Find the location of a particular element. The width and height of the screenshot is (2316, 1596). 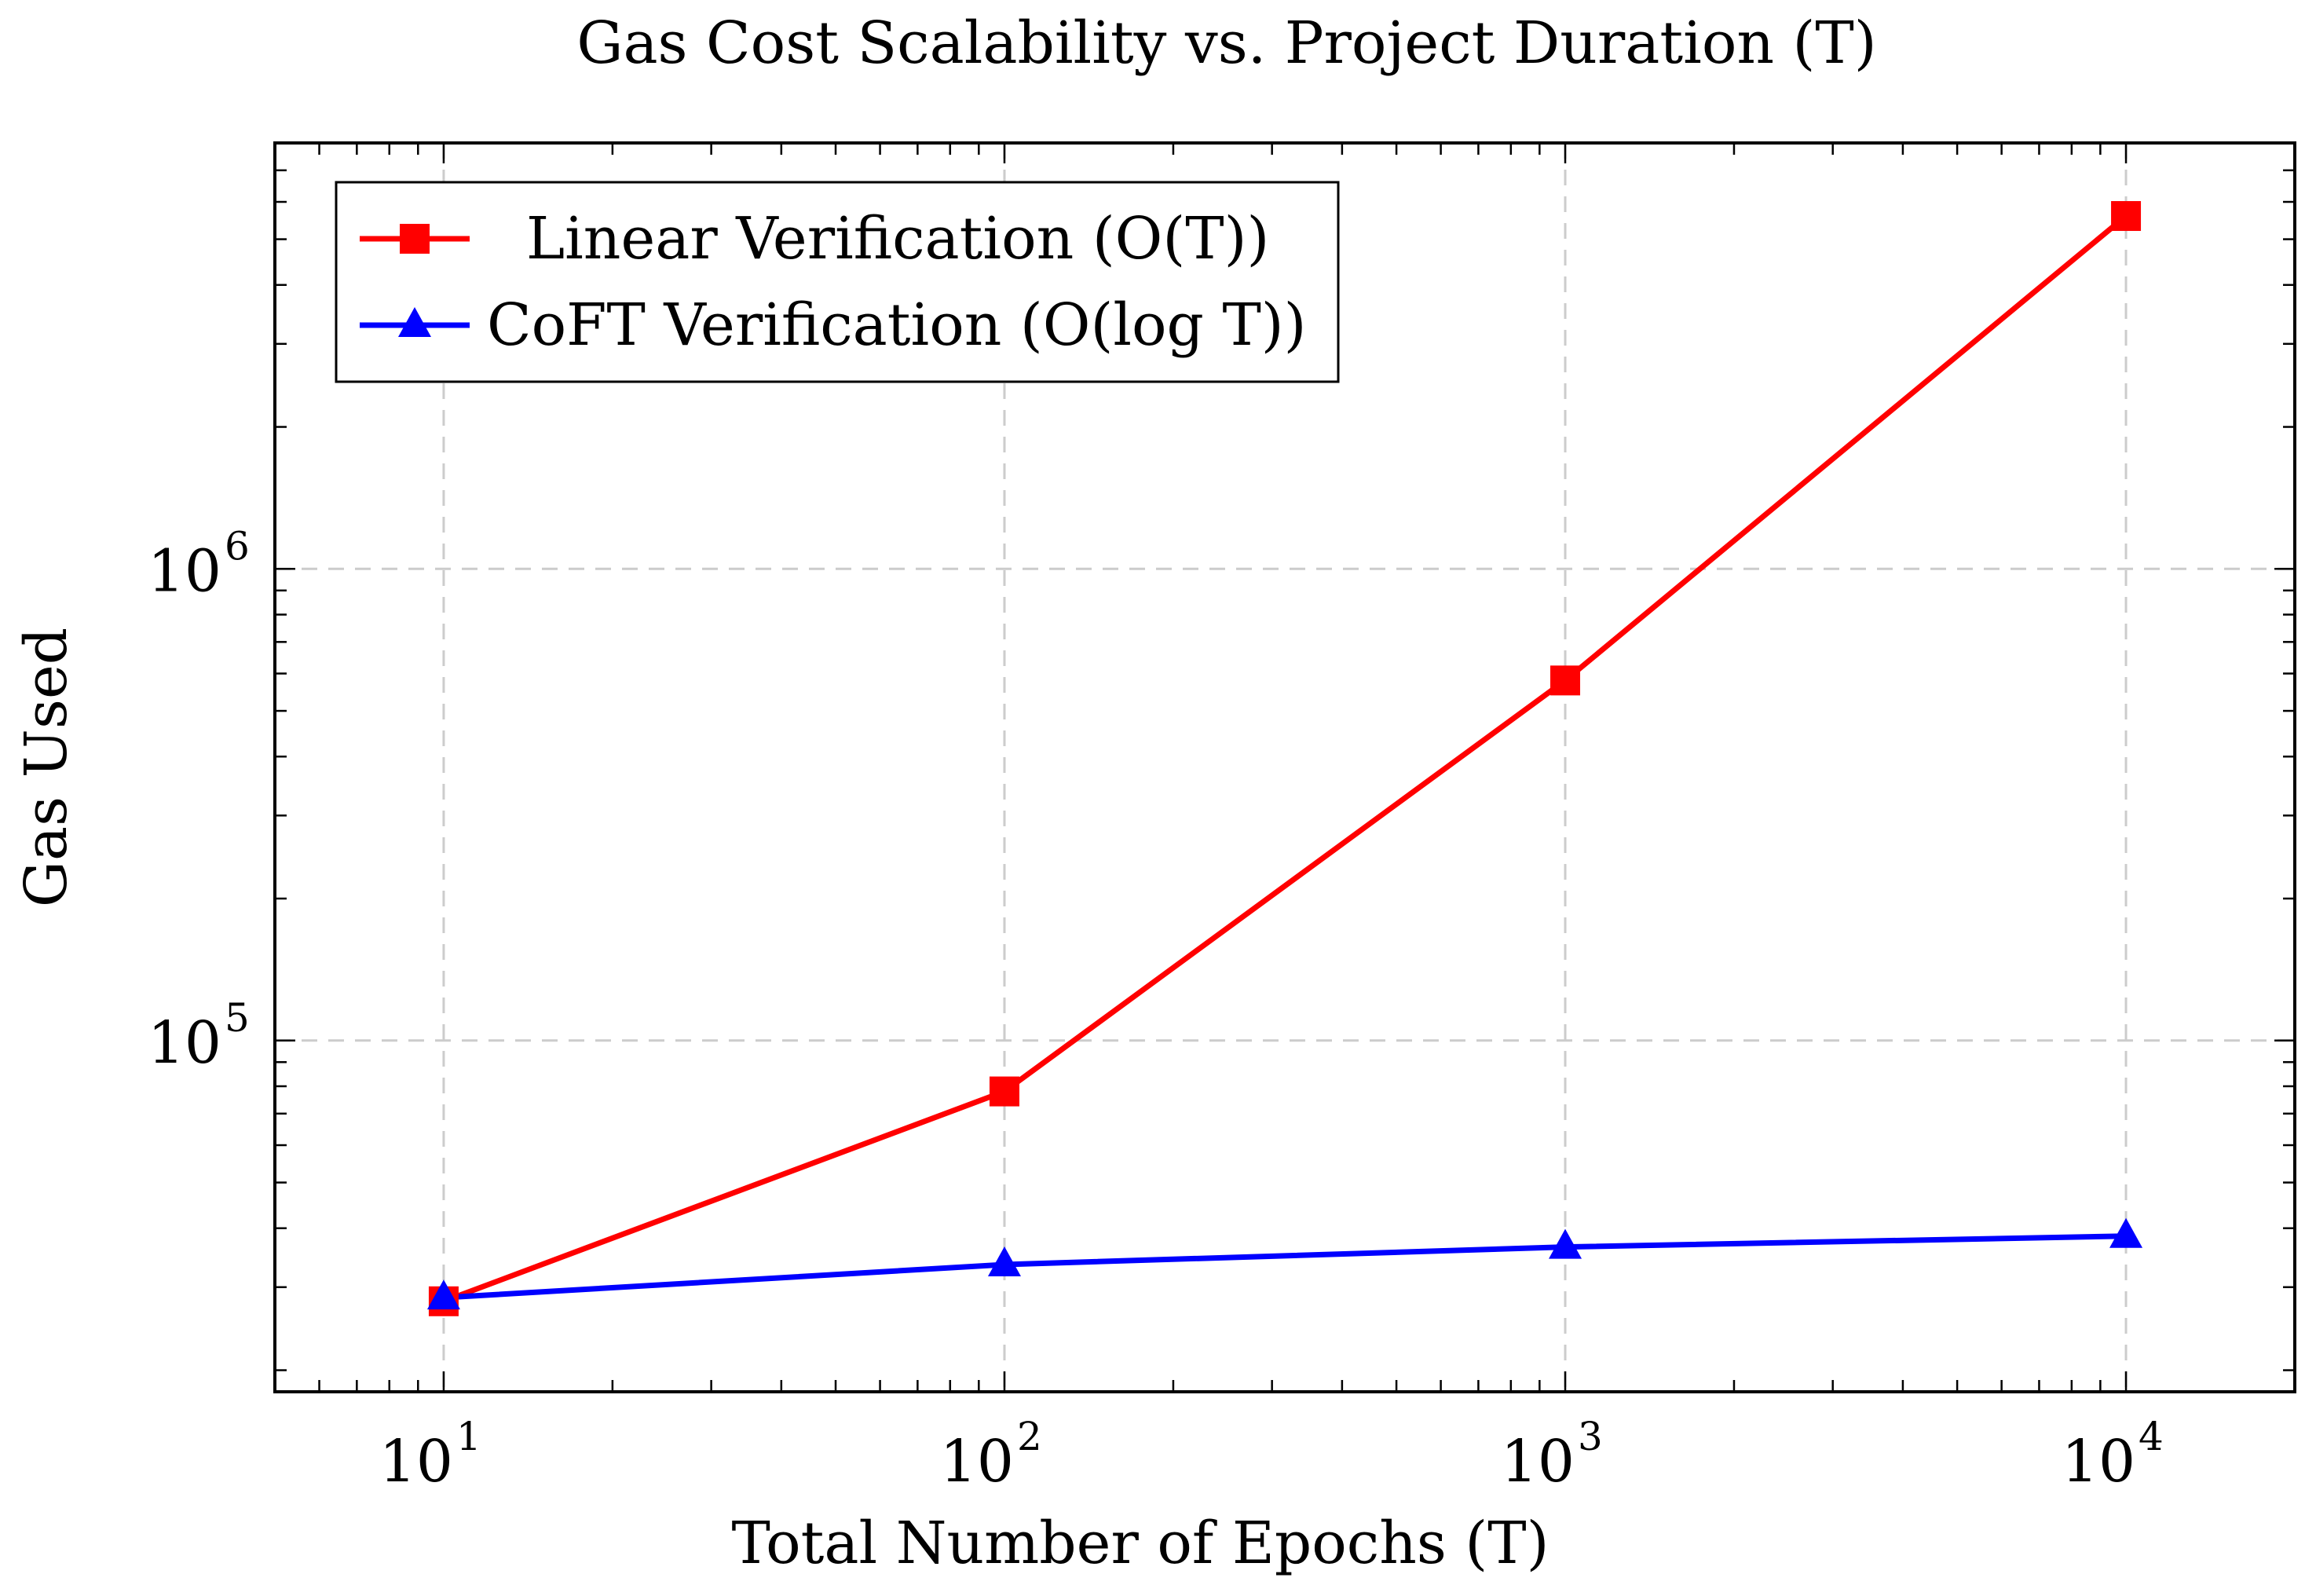

y-tick-label: 10 6 is located at coordinates (199, 564).